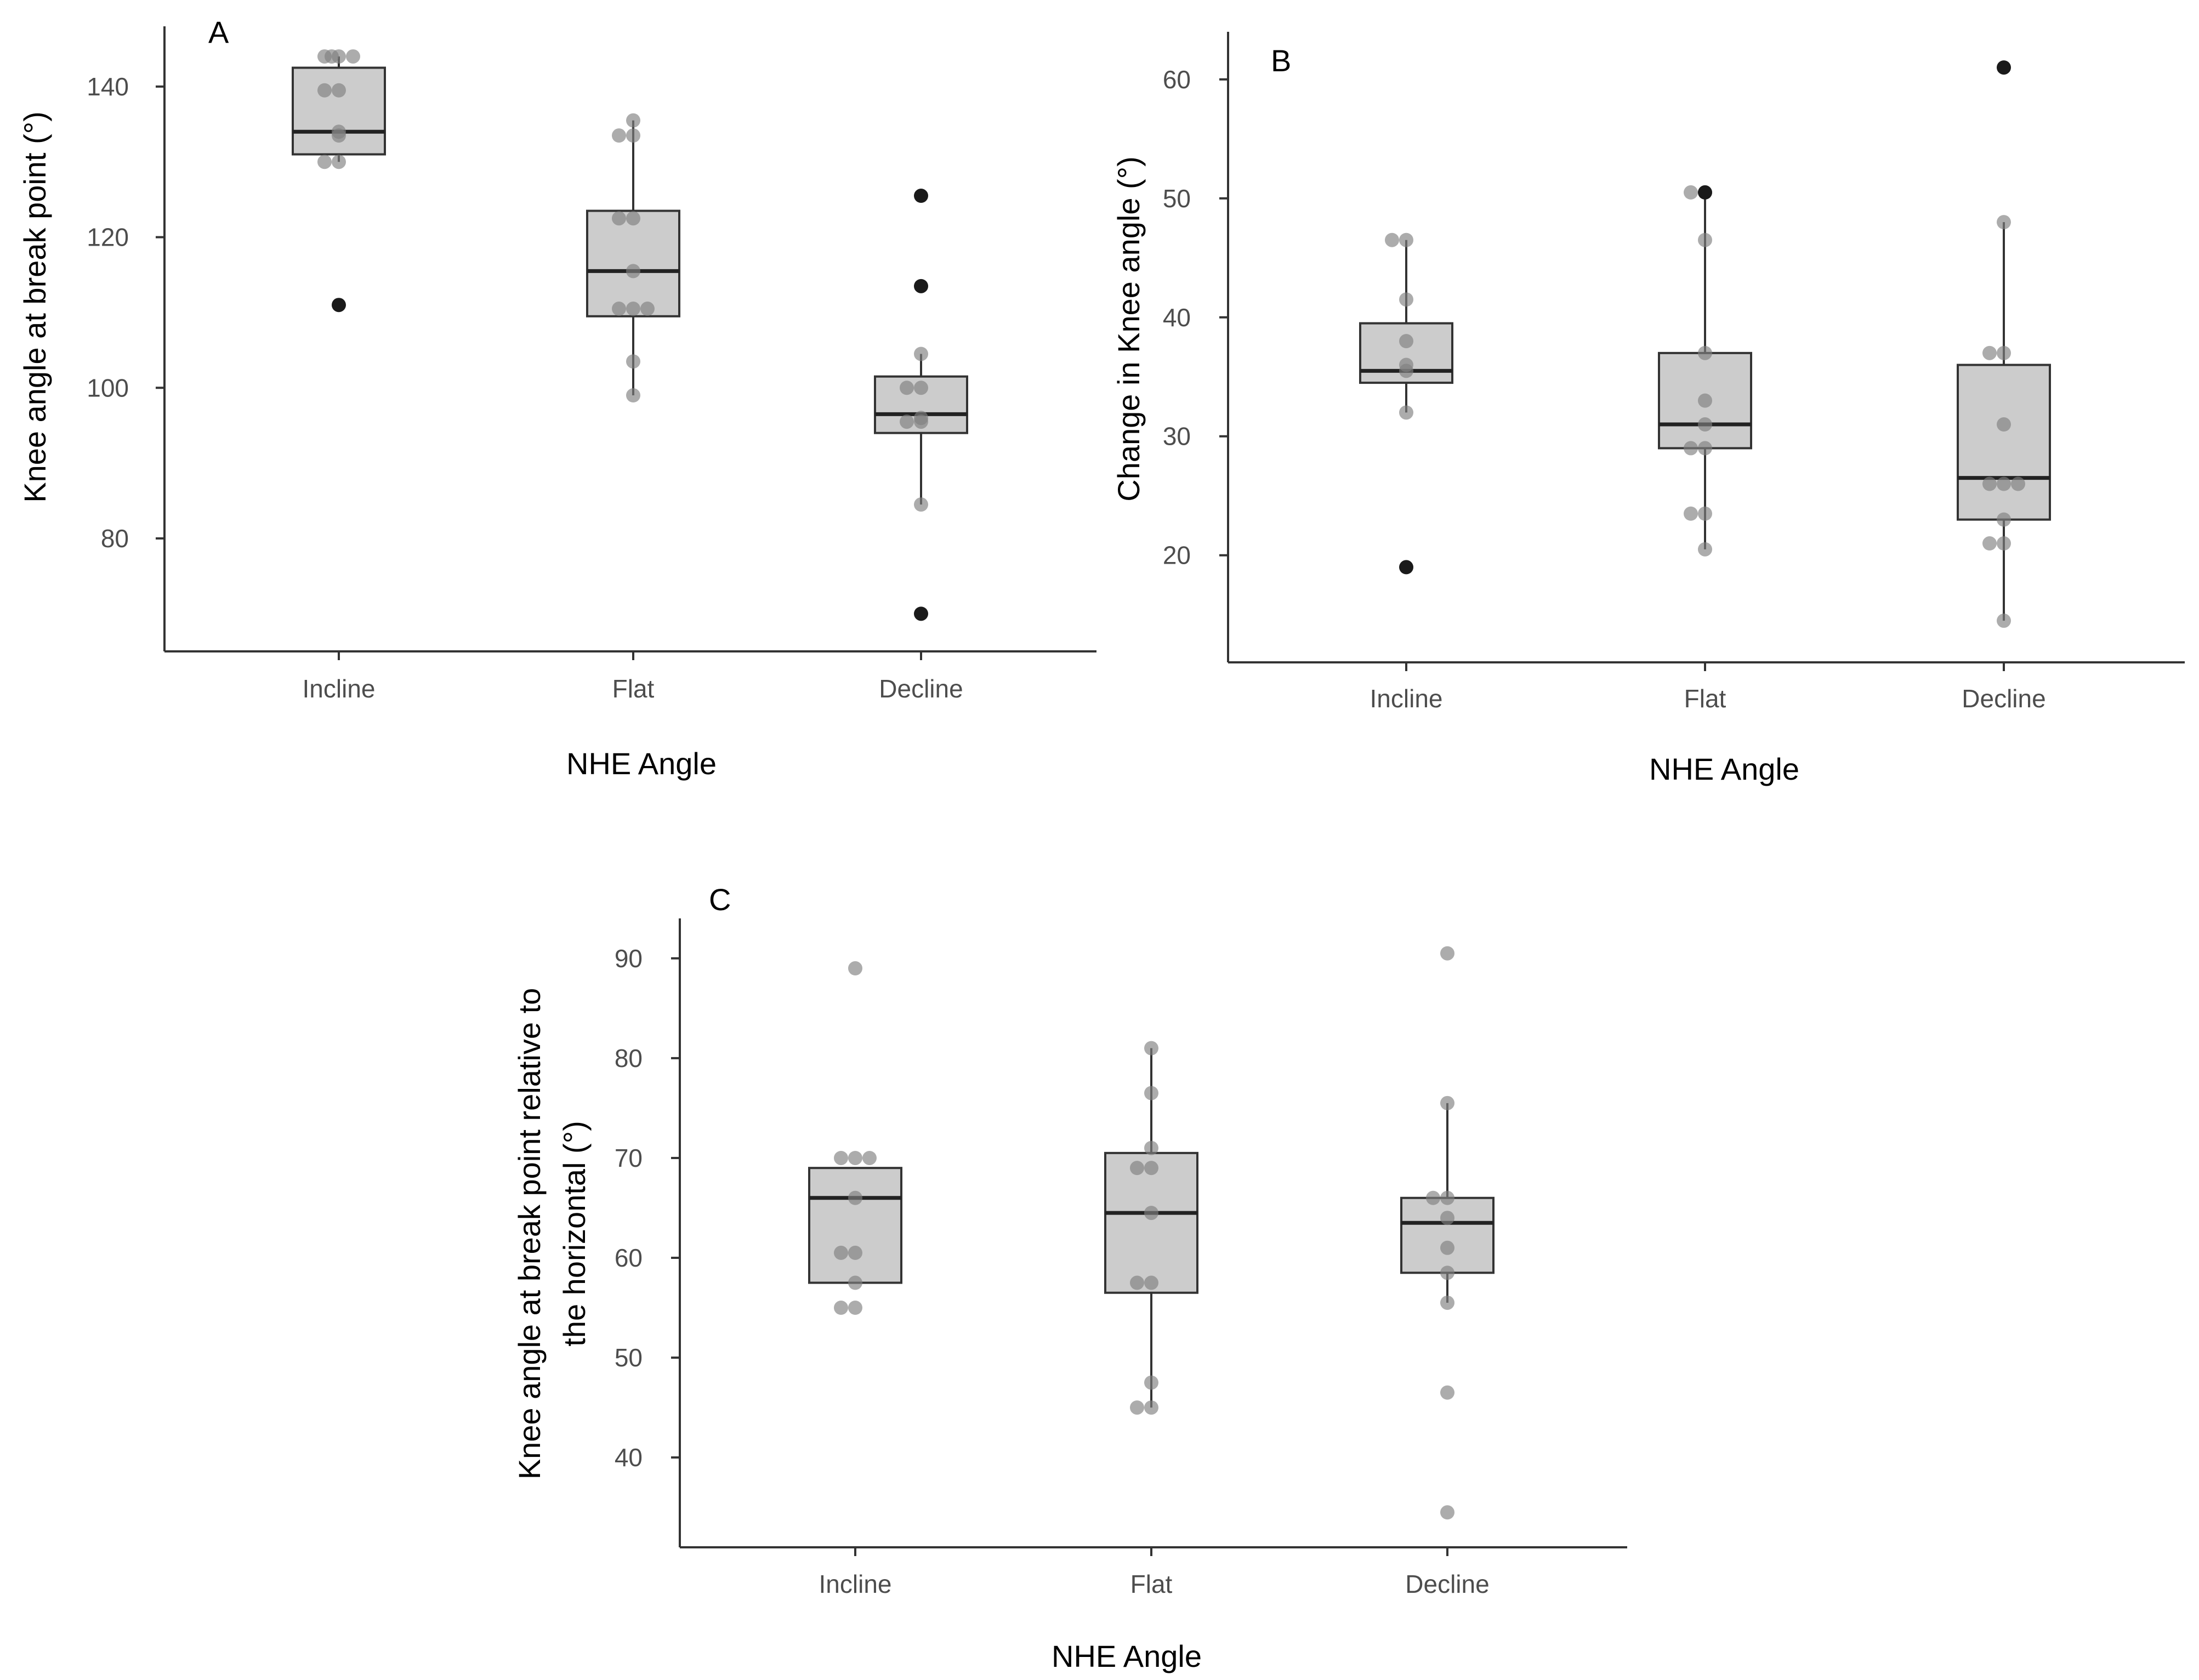  Describe the element at coordinates (633, 688) in the screenshot. I see `x-tick-label-flat: Flat` at that location.